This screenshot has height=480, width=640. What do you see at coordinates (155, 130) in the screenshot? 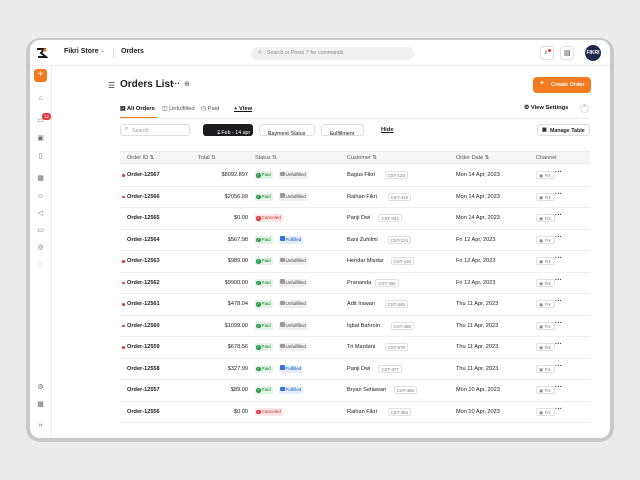
I see `table-search-input: ⌕ Search` at bounding box center [155, 130].